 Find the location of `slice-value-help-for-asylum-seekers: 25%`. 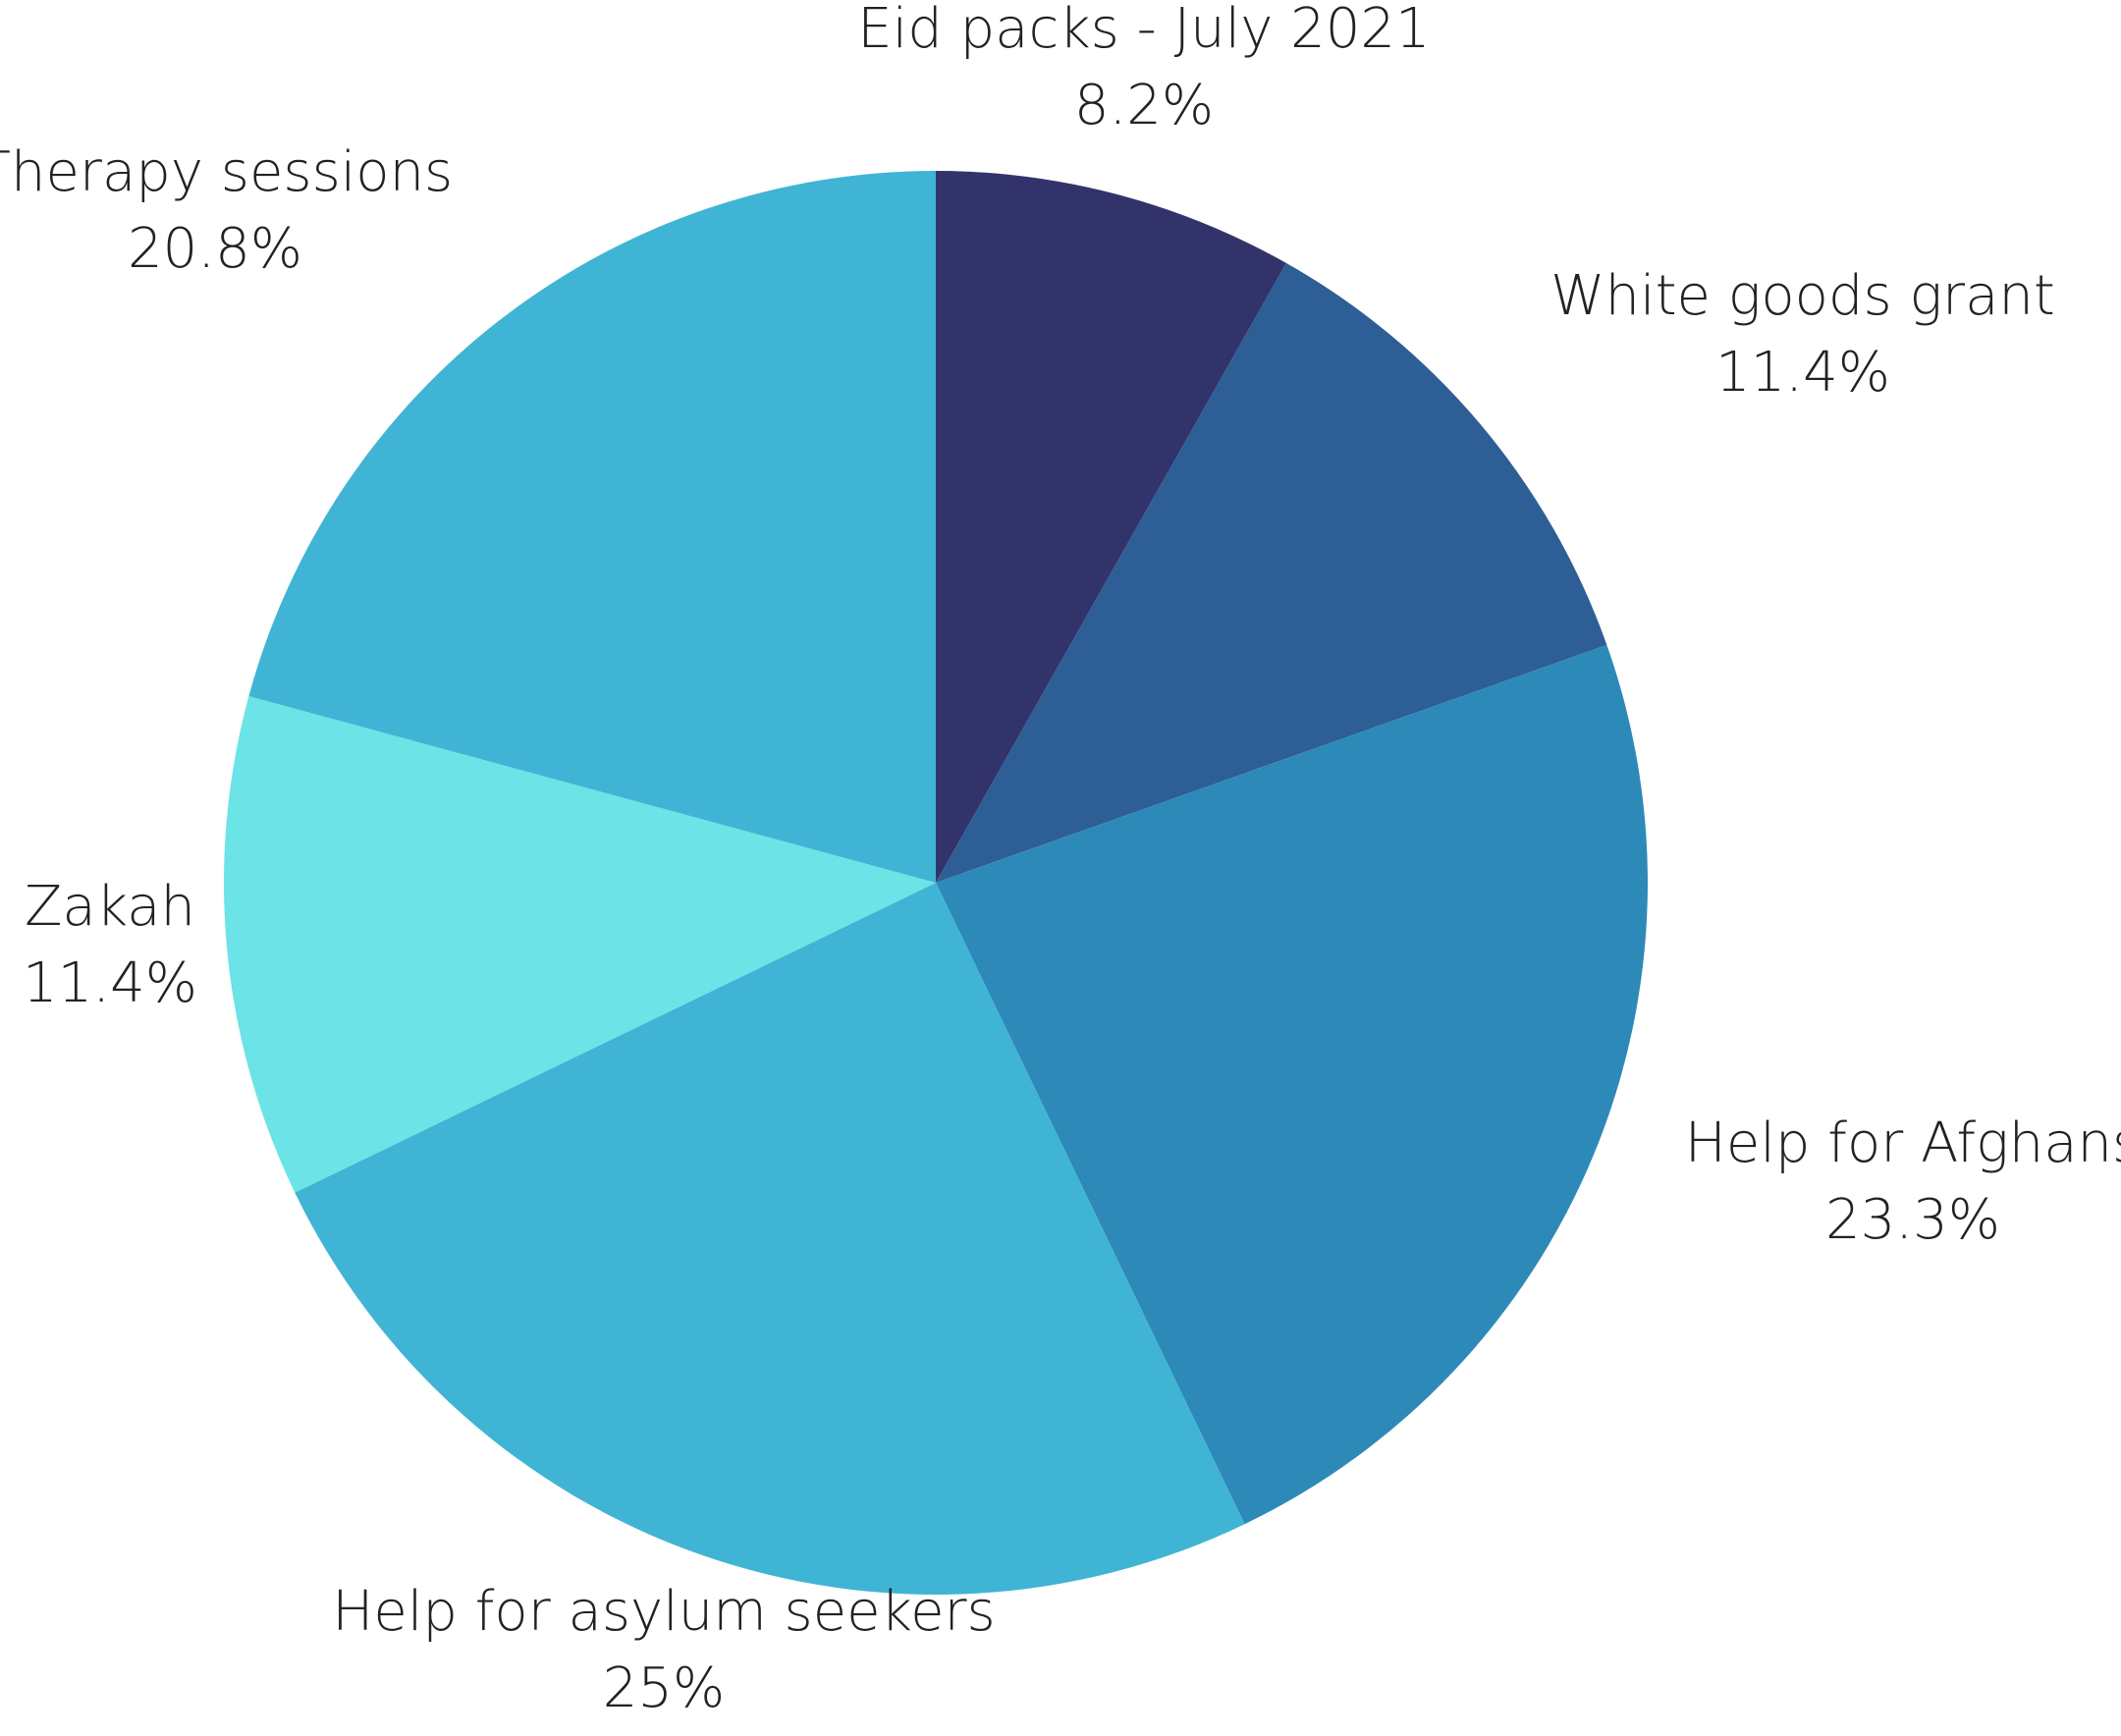

slice-value-help-for-asylum-seekers: 25% is located at coordinates (664, 1688).